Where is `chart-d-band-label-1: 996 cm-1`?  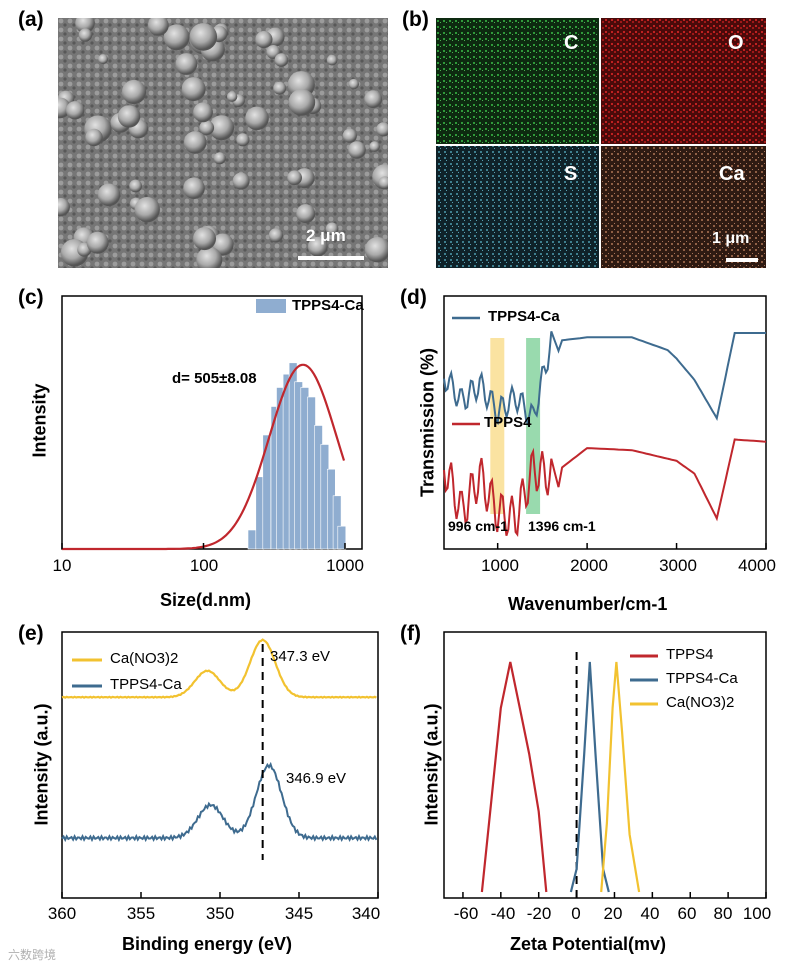 chart-d-band-label-1: 996 cm-1 is located at coordinates (478, 526).